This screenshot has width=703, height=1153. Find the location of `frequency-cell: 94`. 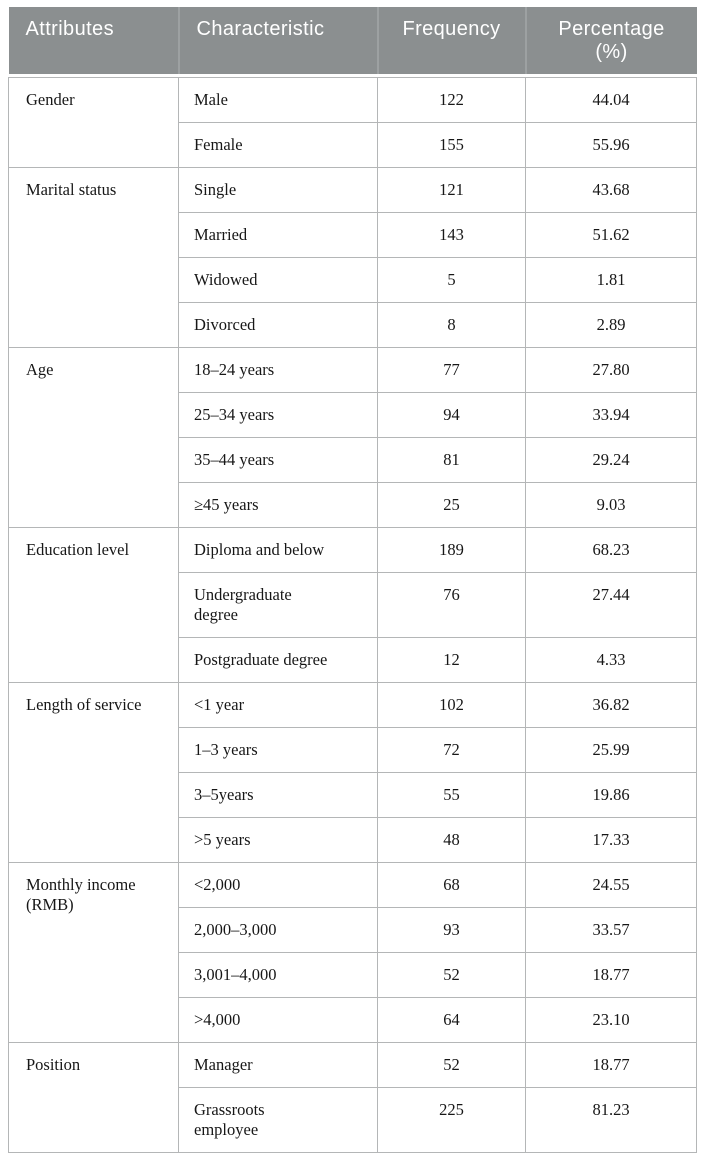

frequency-cell: 94 is located at coordinates (451, 415).